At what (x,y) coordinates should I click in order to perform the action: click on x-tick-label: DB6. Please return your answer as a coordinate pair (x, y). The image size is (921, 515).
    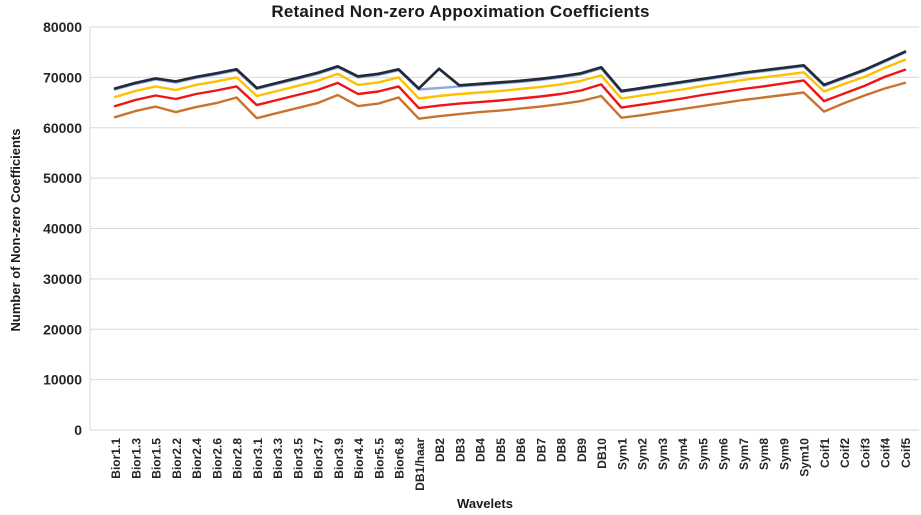
    Looking at the image, I should click on (521, 450).